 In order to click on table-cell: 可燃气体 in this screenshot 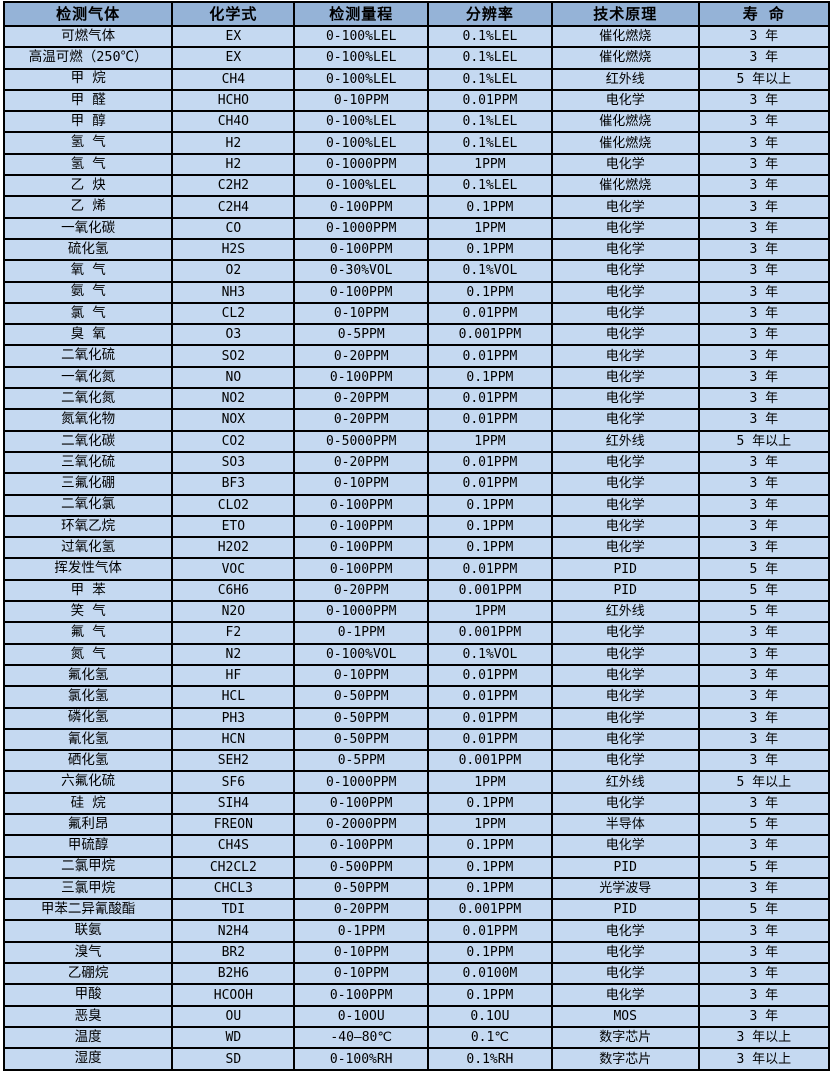, I will do `click(88, 36)`.